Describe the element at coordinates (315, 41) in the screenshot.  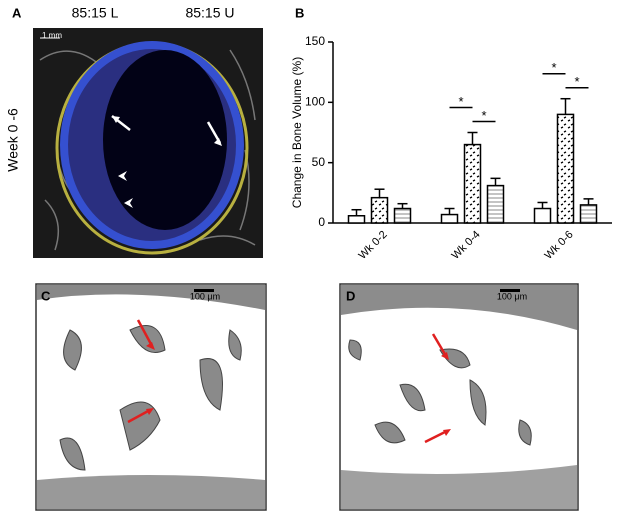
I see `y-tick-label: 150` at that location.